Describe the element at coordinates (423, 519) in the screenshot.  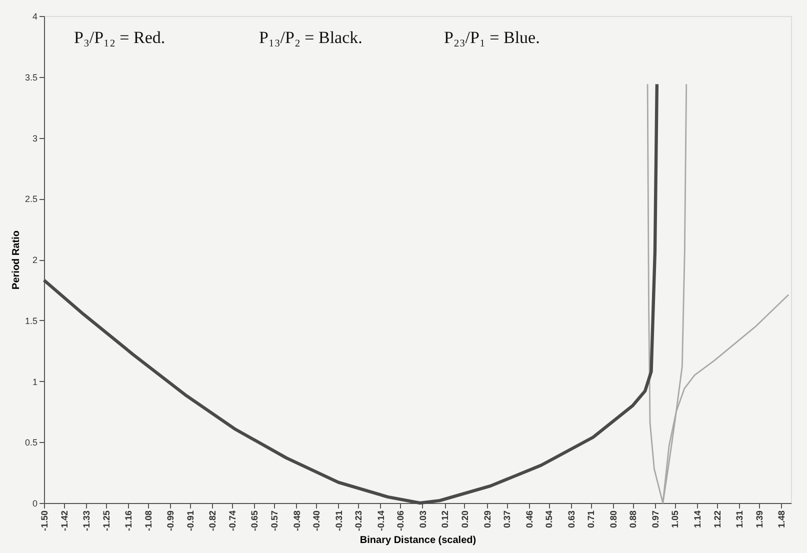
I see `x-tick-label: 0.03` at that location.